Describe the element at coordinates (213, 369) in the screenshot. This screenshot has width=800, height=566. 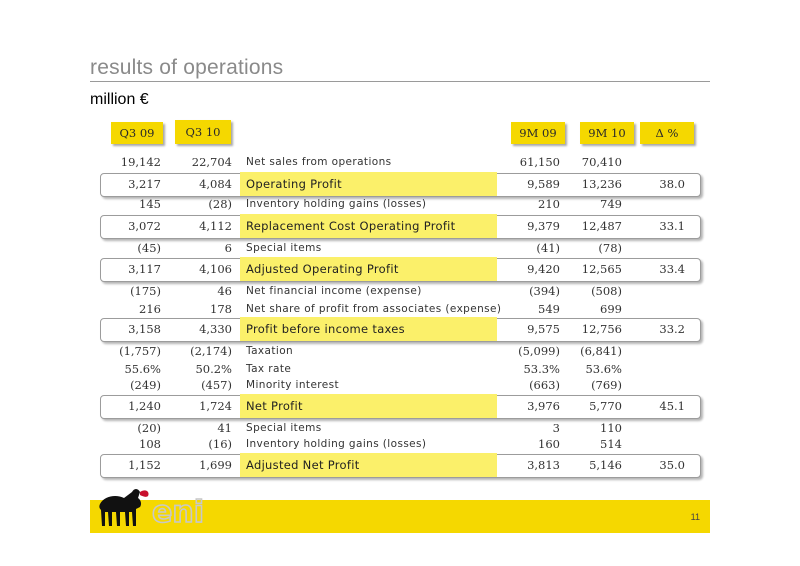
I see `cell-q3-10: 50.2%` at that location.